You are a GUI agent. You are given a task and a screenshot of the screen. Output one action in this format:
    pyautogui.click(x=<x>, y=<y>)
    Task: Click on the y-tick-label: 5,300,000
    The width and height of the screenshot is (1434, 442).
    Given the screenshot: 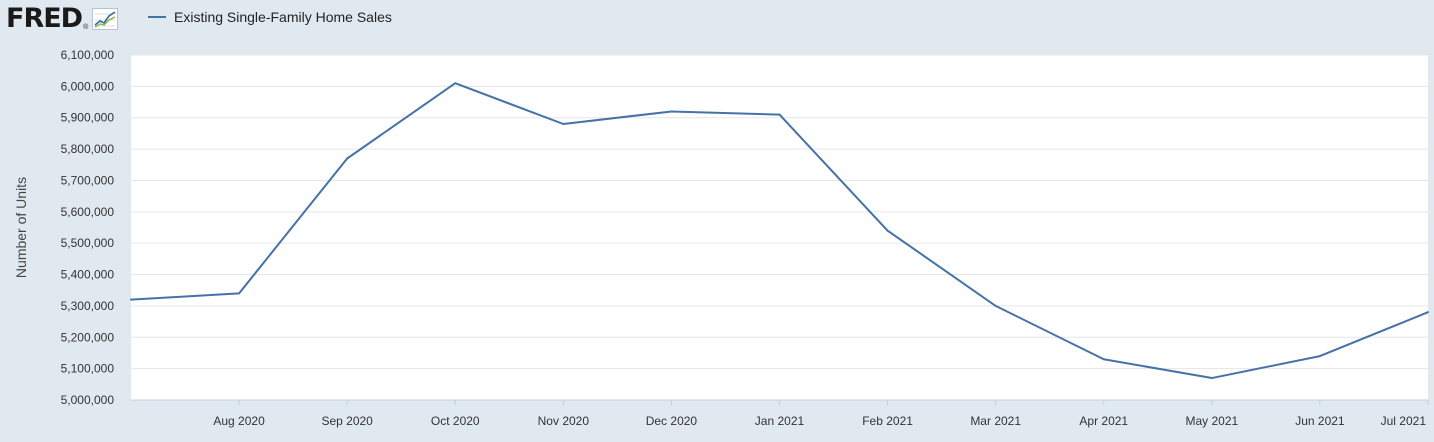 What is the action you would take?
    pyautogui.click(x=88, y=306)
    